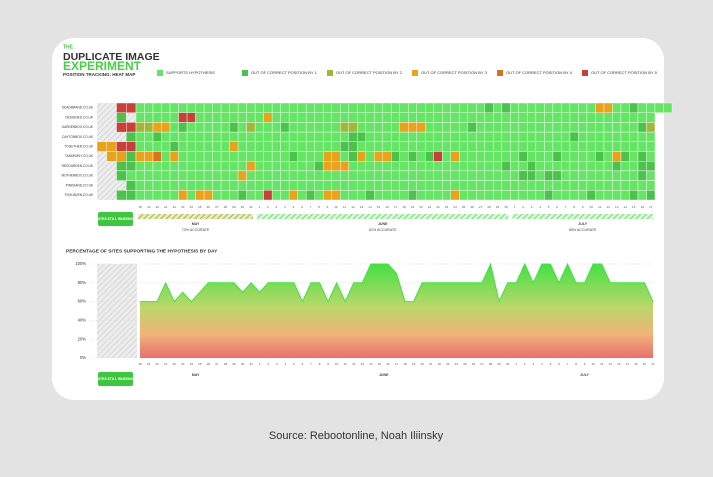 This screenshot has height=477, width=713. I want to click on x-tick-label: 29, so click(498, 207).